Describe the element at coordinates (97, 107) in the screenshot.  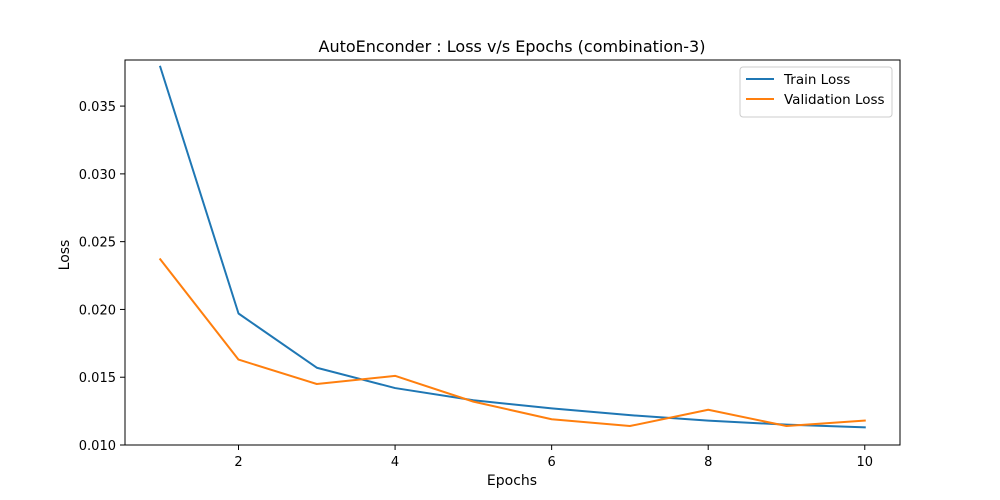
I see `y-tick-label: 0.035` at that location.